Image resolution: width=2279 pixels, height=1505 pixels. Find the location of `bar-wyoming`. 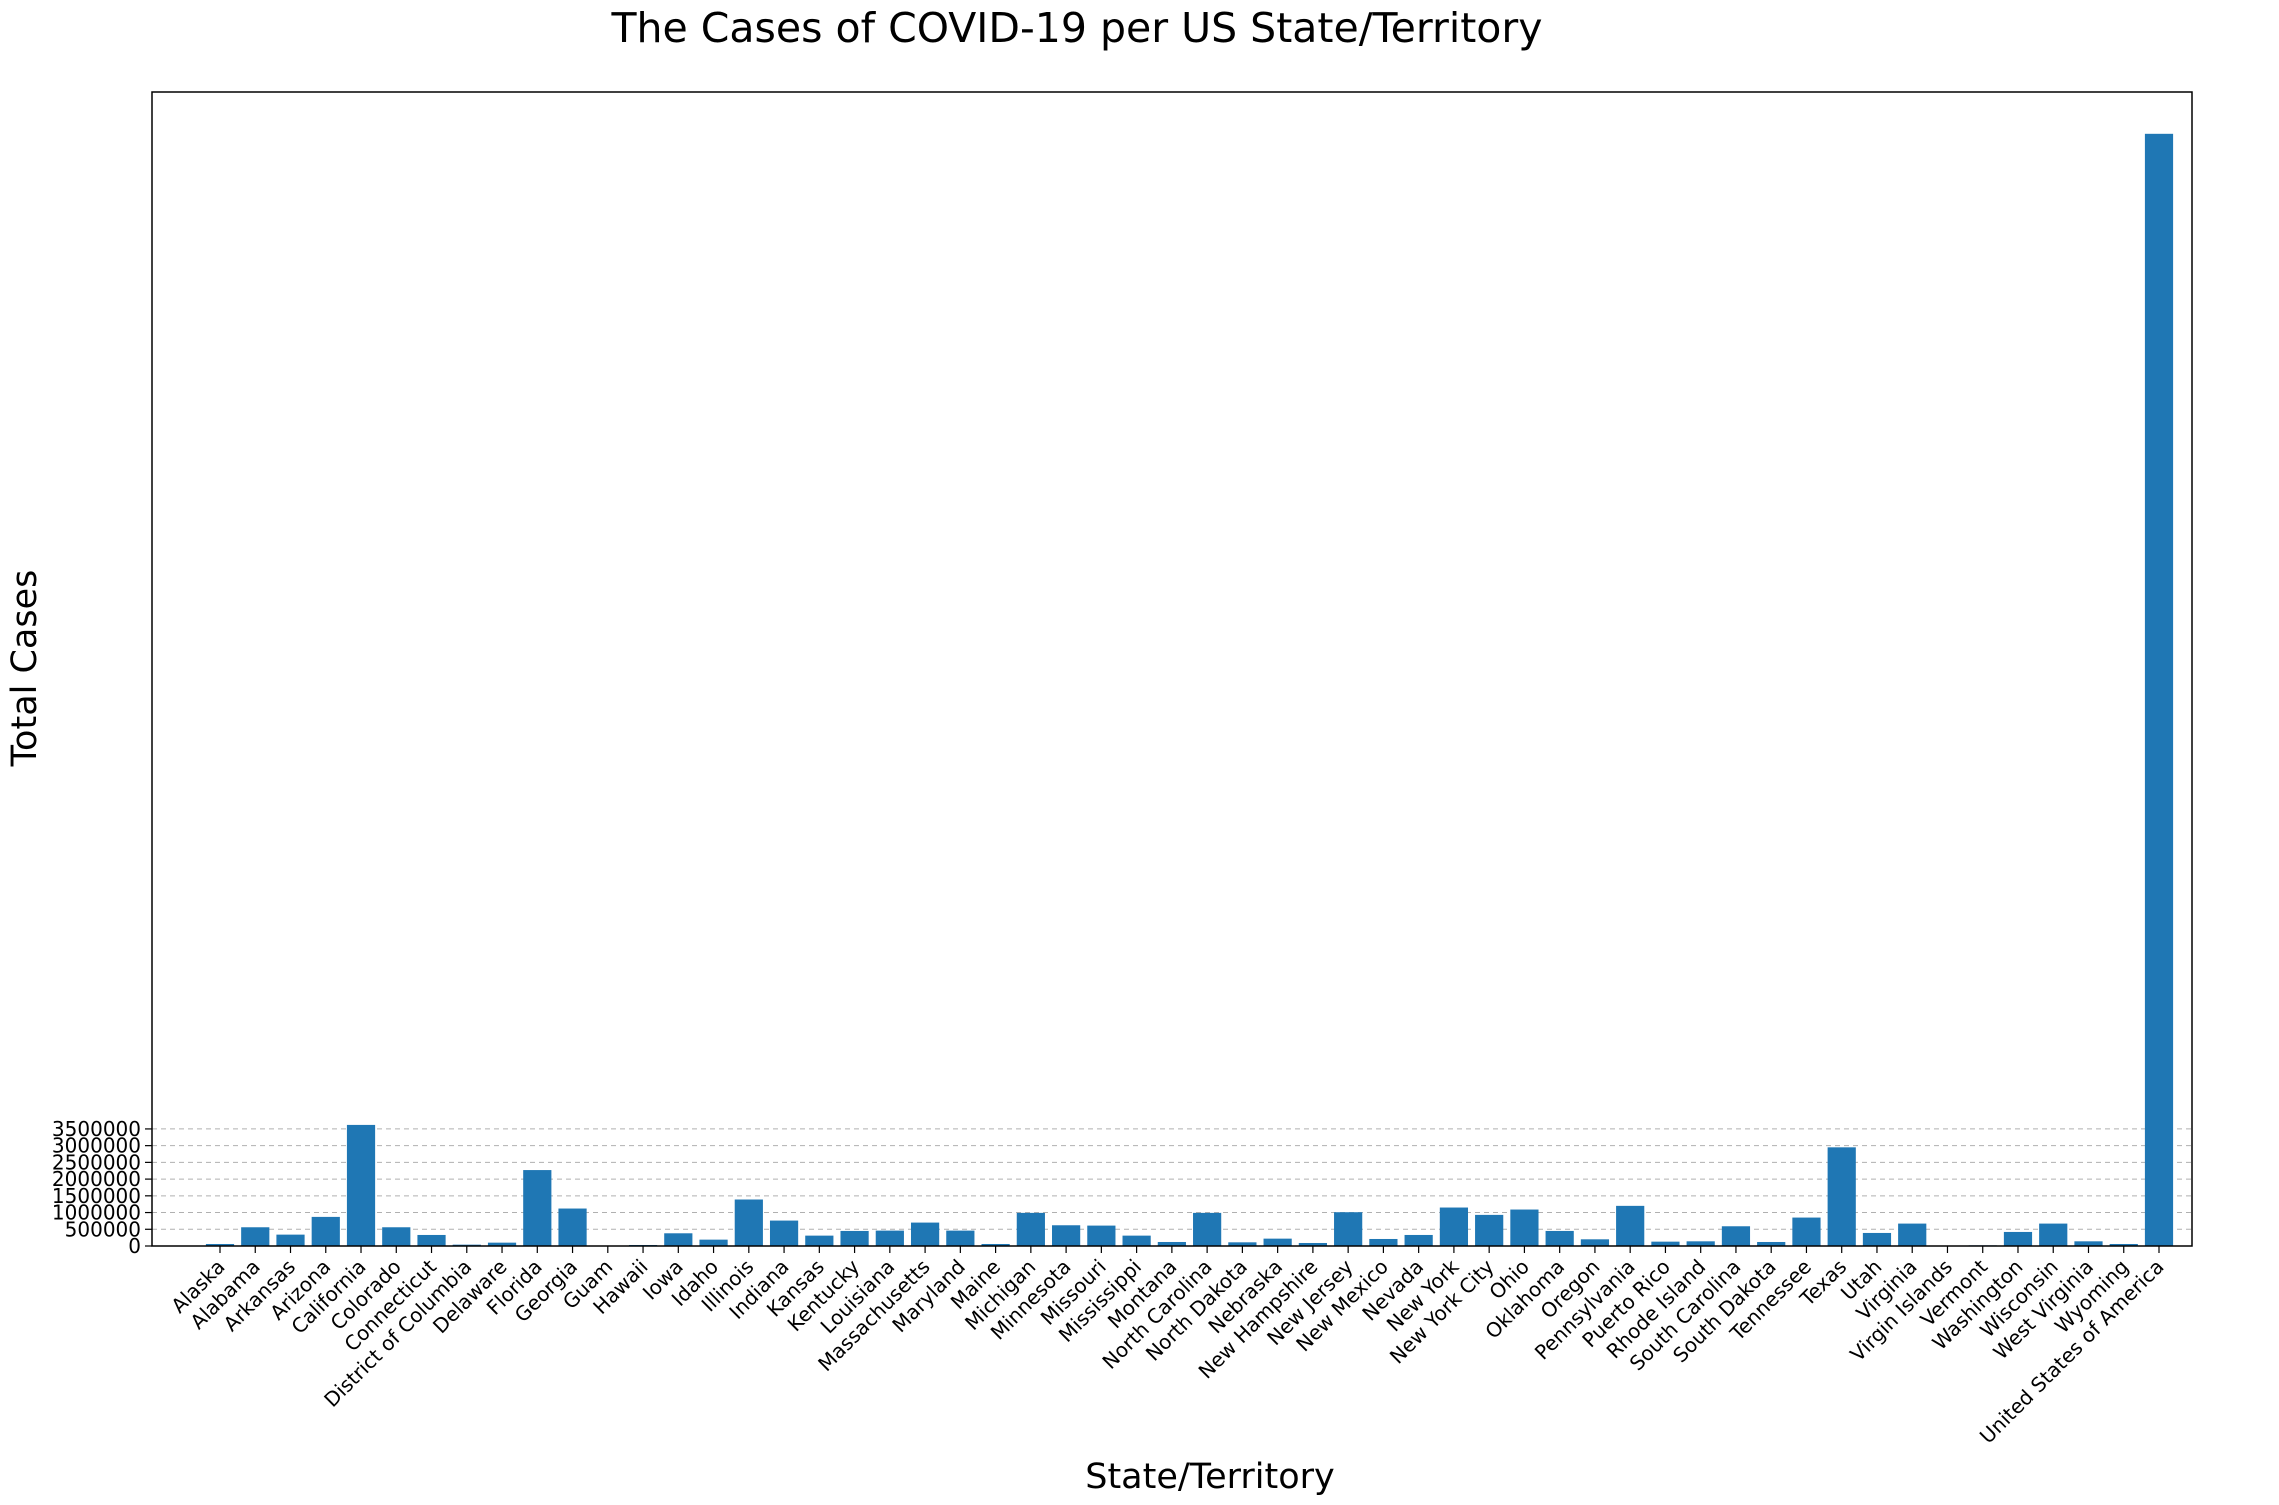

bar-wyoming is located at coordinates (2123, 1244).